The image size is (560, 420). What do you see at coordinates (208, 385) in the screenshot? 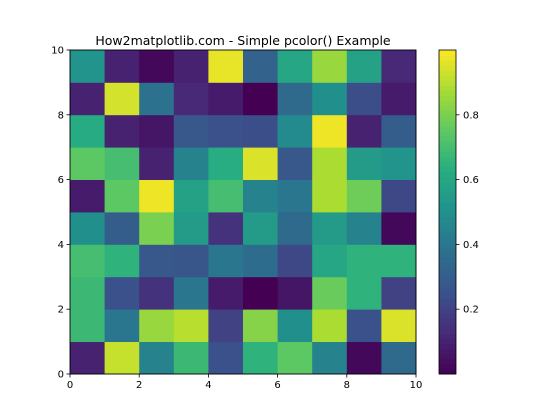
I see `x-tick-label: 4` at bounding box center [208, 385].